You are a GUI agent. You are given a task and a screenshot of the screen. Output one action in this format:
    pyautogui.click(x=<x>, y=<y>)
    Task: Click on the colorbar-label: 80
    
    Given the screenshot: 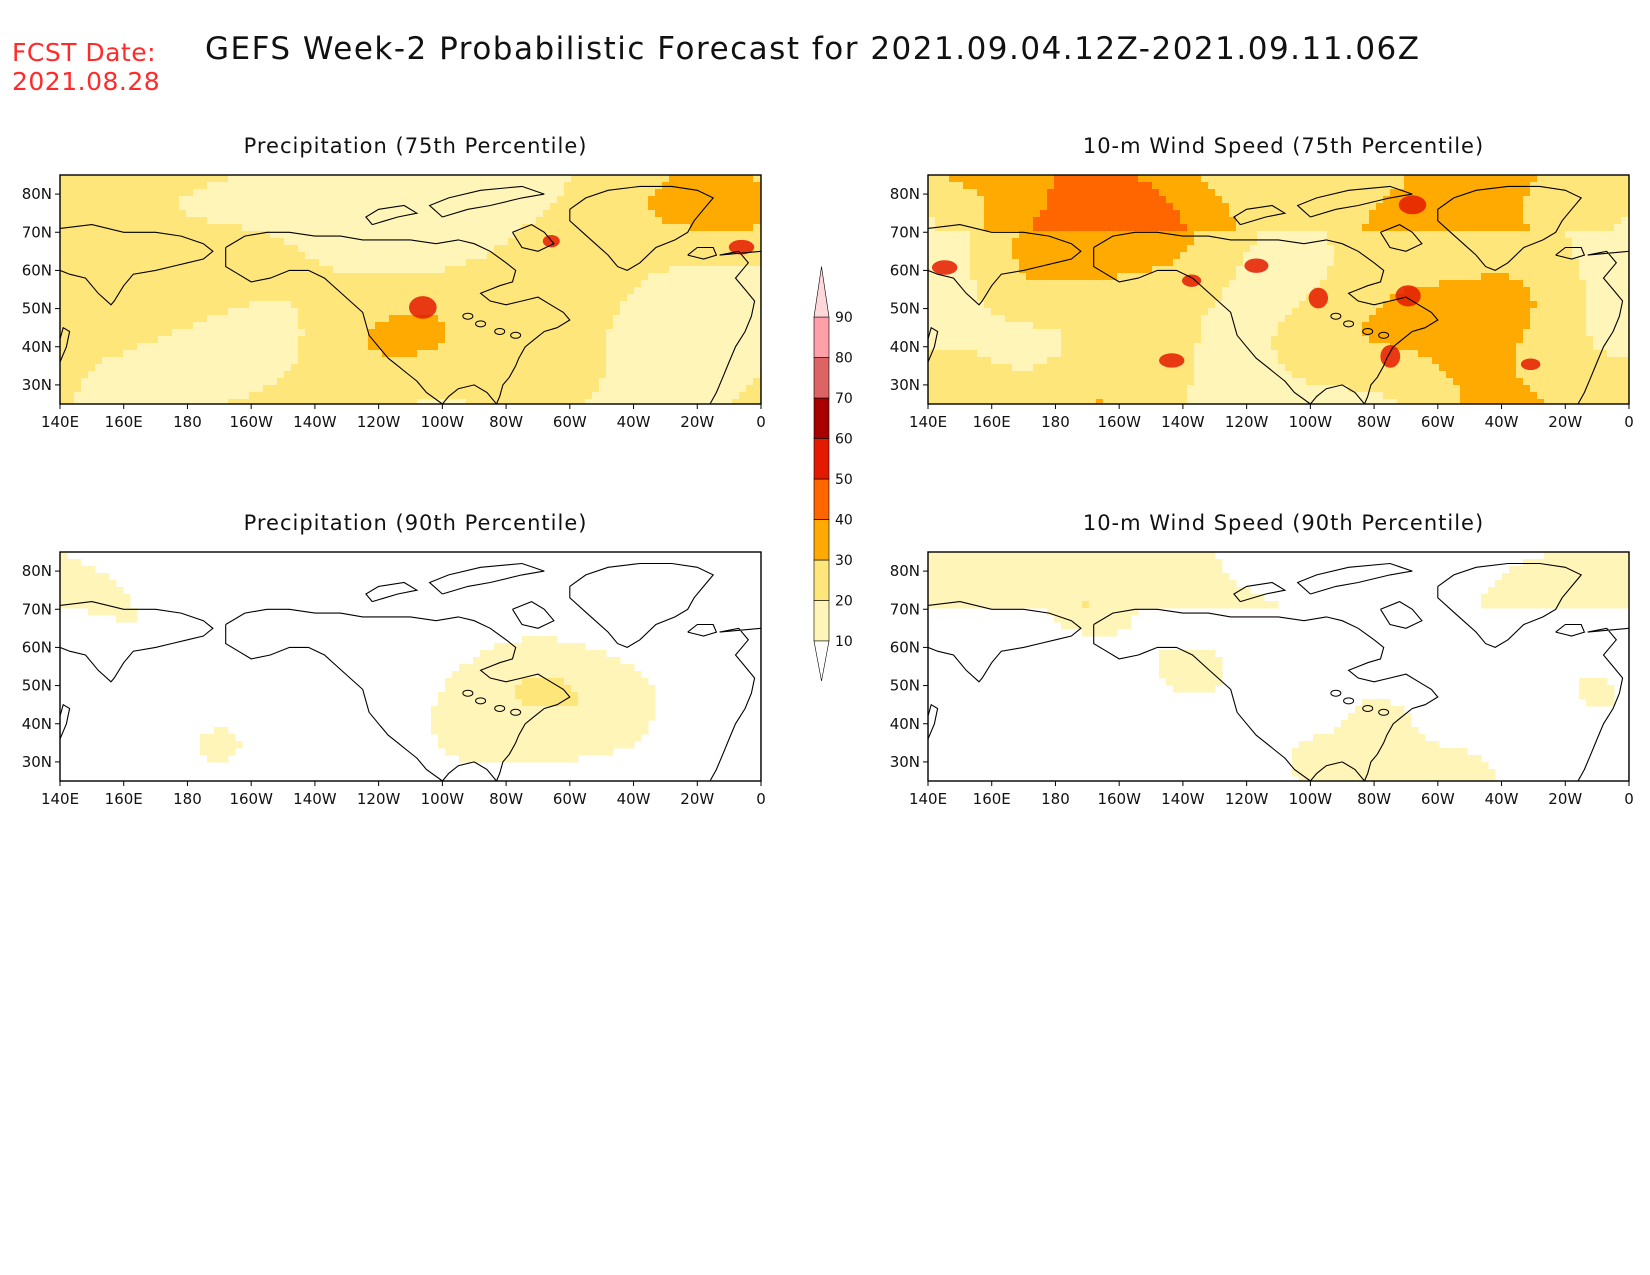 What is the action you would take?
    pyautogui.click(x=844, y=359)
    